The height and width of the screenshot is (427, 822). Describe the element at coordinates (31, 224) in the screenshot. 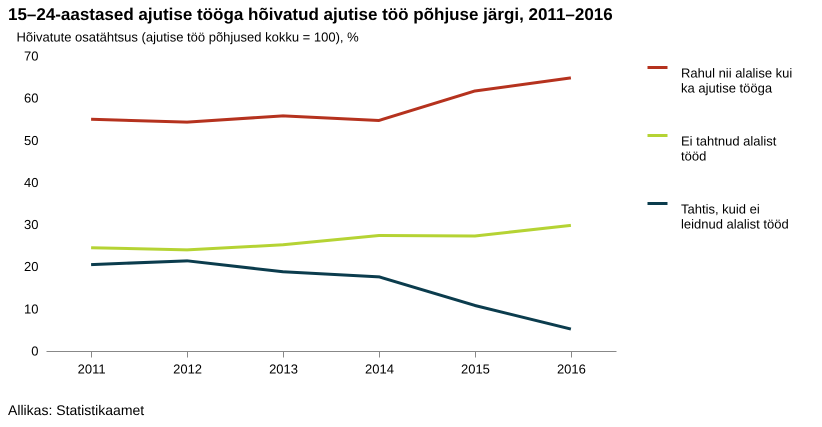

I see `y-tick-label: 30` at that location.